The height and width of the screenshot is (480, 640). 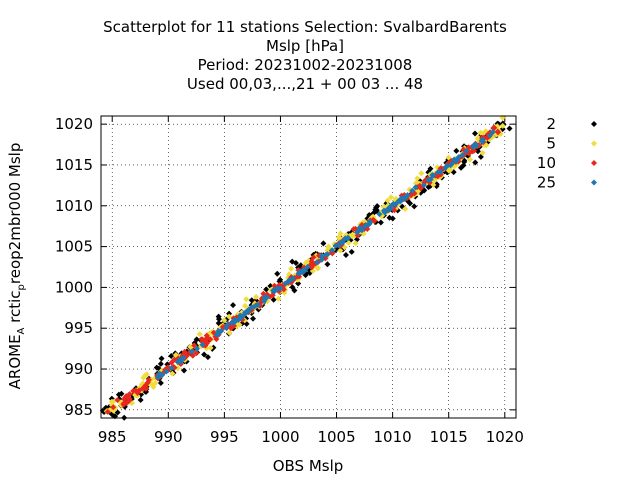 I want to click on legend-label: 5, so click(x=551, y=144).